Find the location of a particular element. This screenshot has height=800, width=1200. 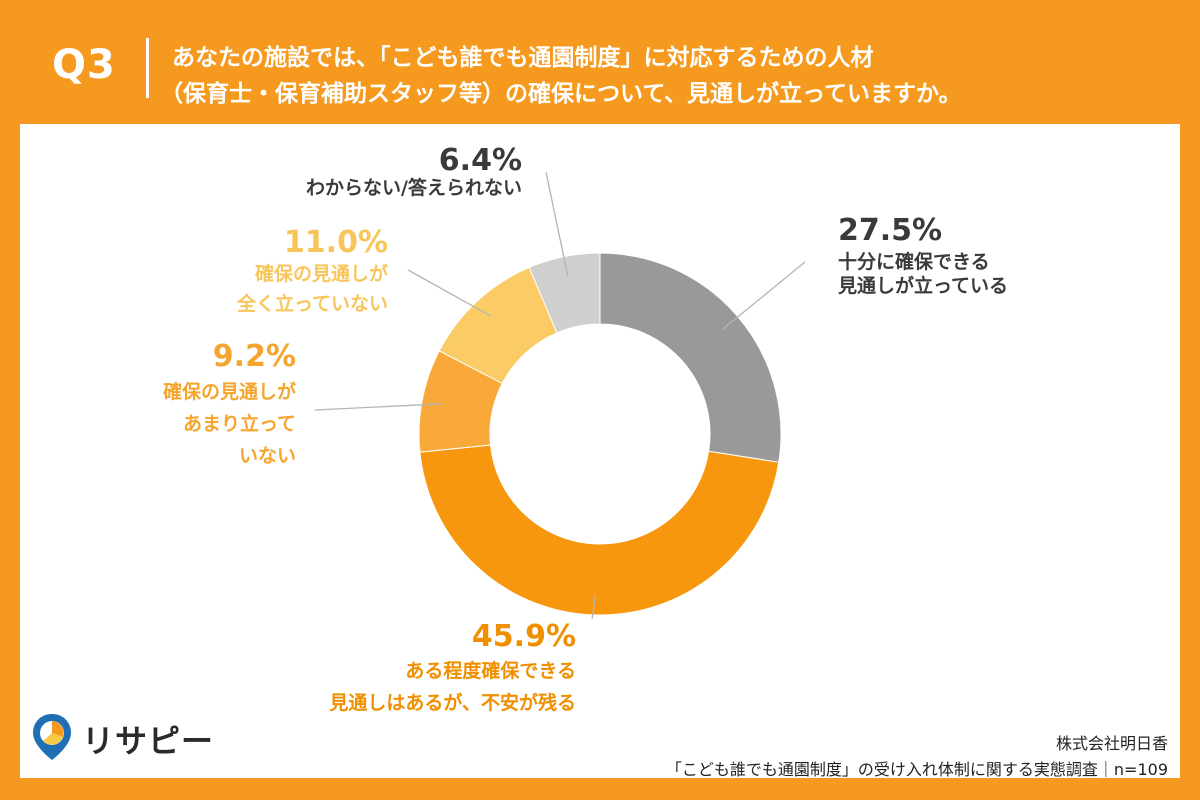

slice-category-label-1: 十分に確保できる is located at coordinates (914, 261).